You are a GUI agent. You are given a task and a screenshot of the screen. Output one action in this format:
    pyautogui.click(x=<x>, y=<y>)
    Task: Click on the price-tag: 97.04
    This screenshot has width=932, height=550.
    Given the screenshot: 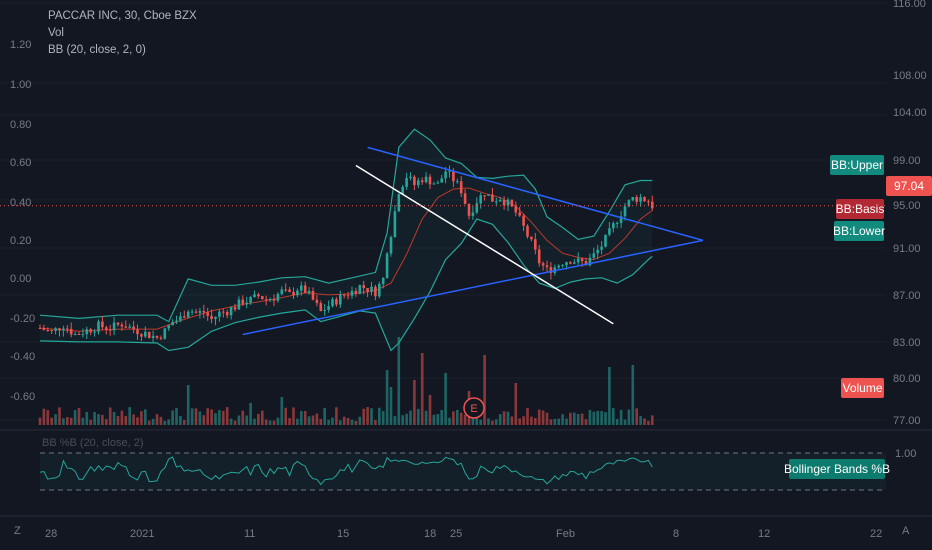 What is the action you would take?
    pyautogui.click(x=909, y=186)
    